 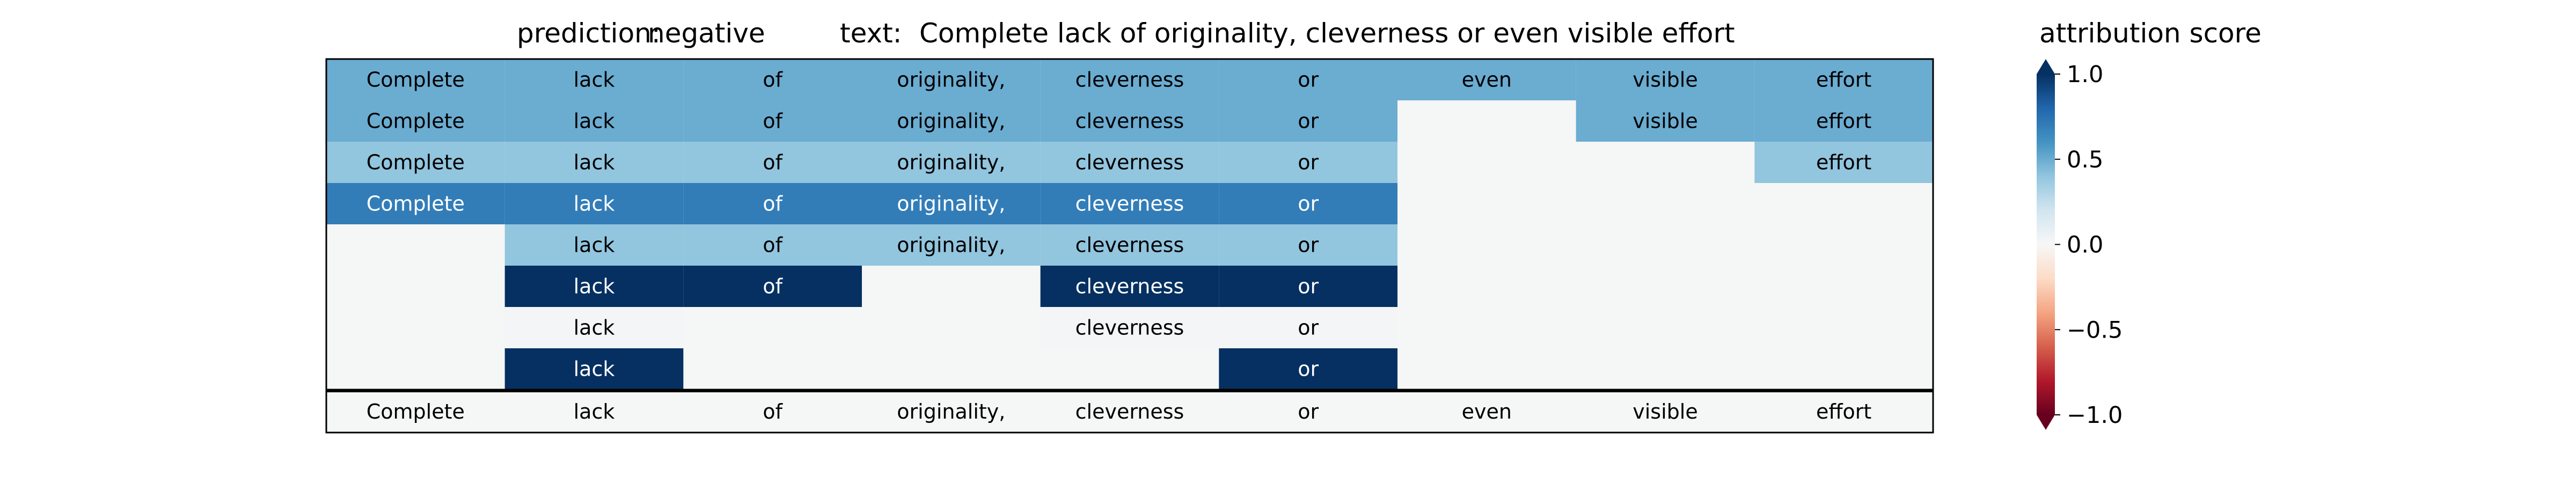 I want to click on colorbar-tick-label: 0.0, so click(x=2085, y=245).